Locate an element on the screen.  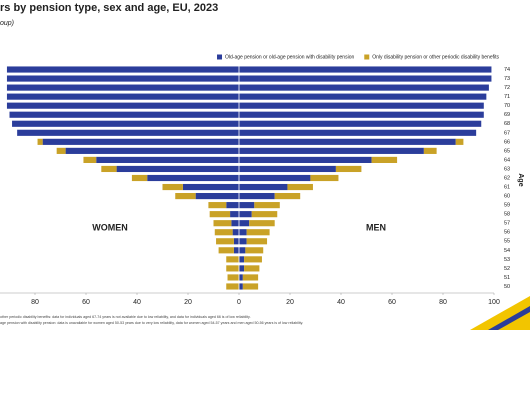
legend-swatch is located at coordinates (220, 57).